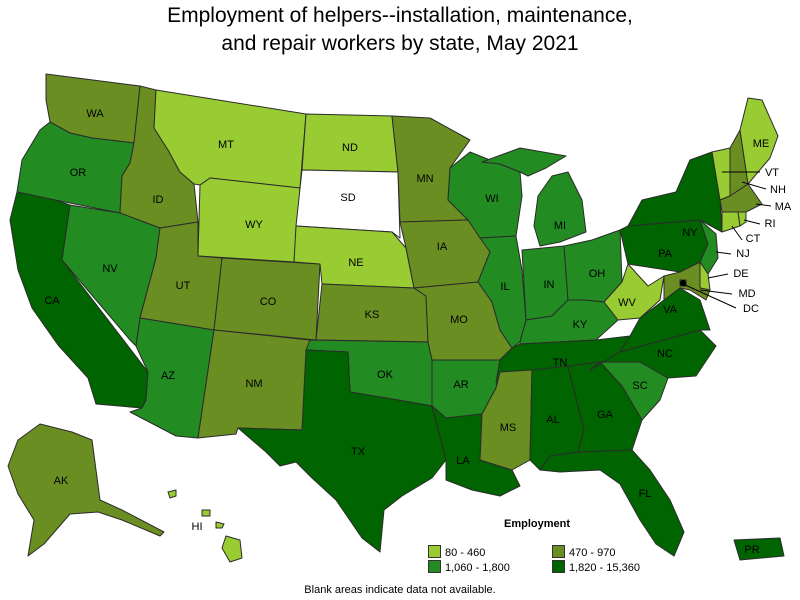 The height and width of the screenshot is (600, 800). I want to click on leader-line-NJ, so click(723, 253).